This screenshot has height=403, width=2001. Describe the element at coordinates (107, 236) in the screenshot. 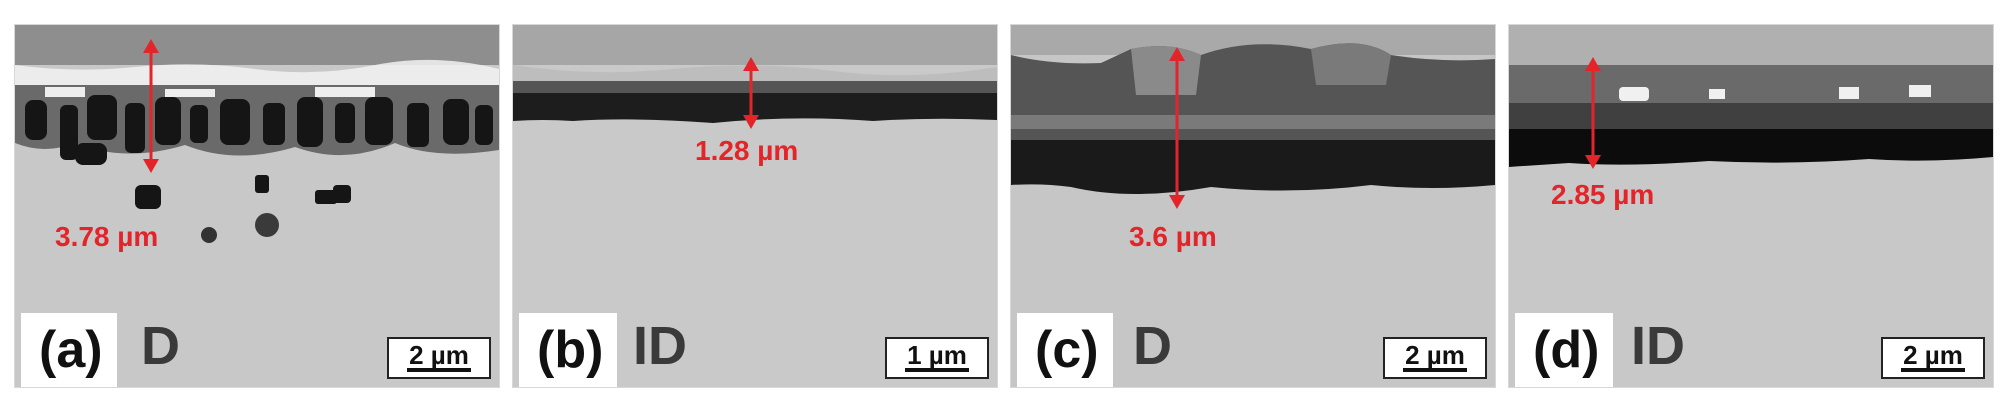

I see `thickness-label: 3.78 µm` at that location.